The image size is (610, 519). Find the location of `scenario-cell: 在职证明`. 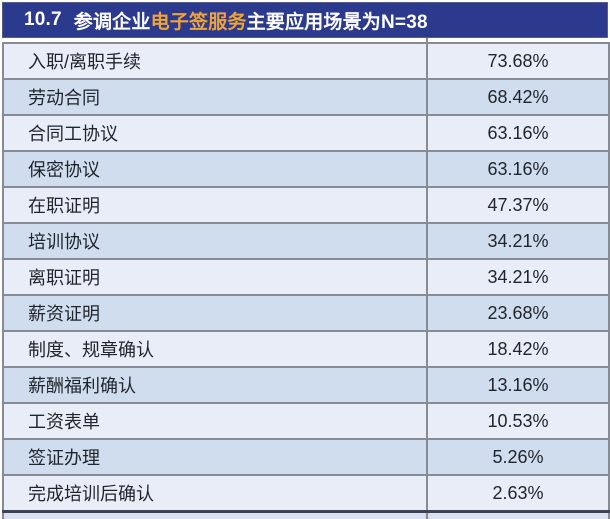

scenario-cell: 在职证明 is located at coordinates (215, 205).